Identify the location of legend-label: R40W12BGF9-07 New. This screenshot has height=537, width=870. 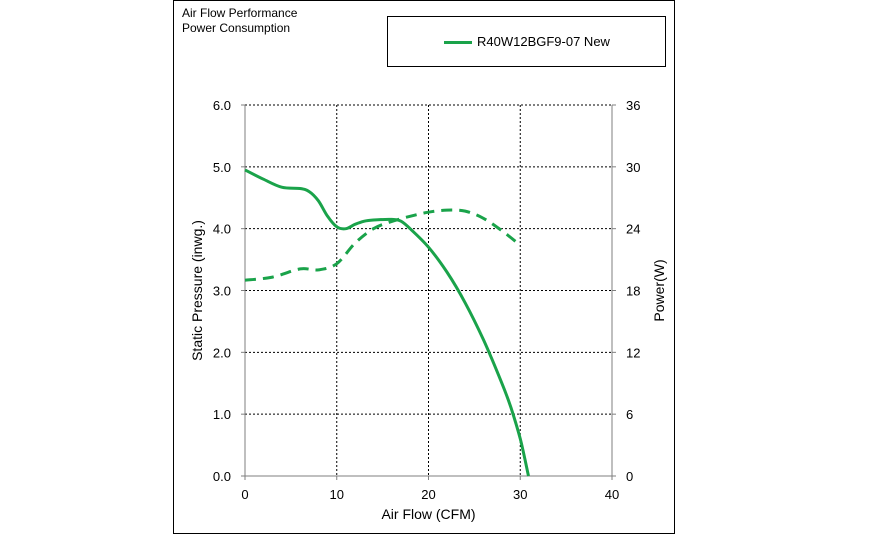
(543, 41).